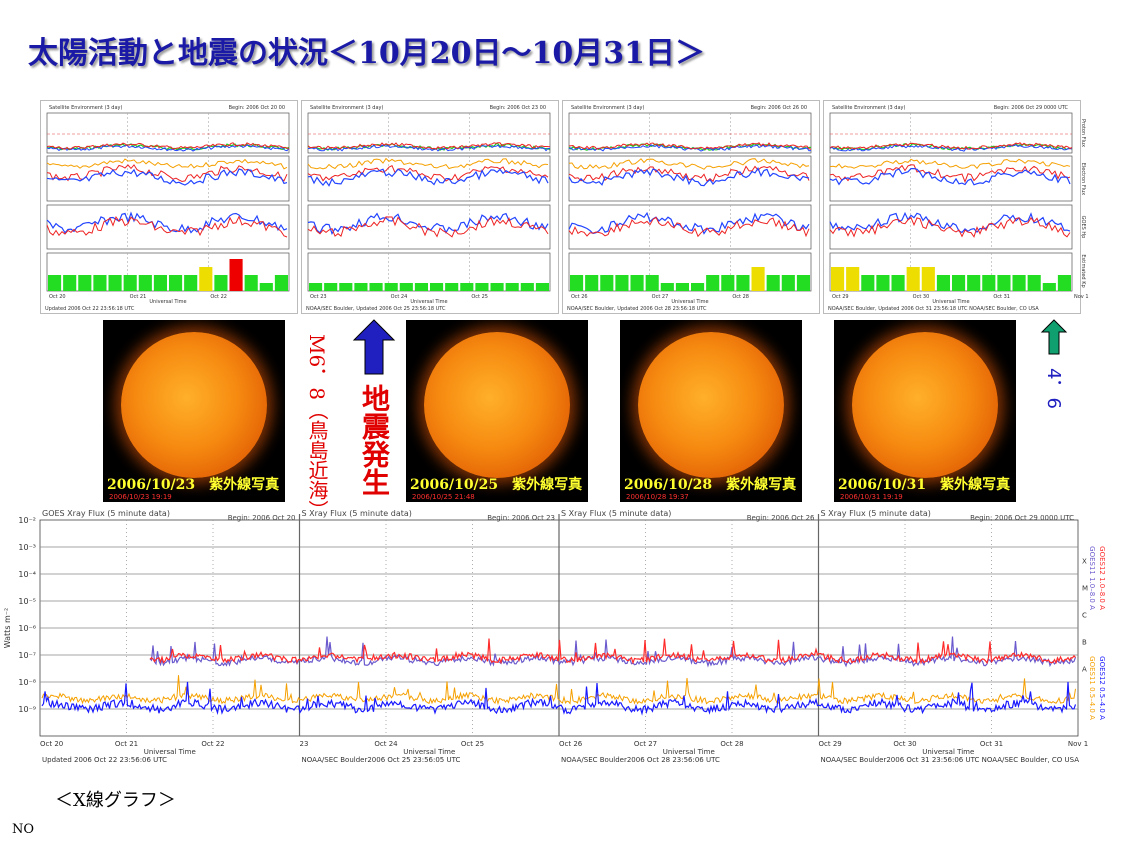  What do you see at coordinates (925, 405) in the screenshot?
I see `sun-disc` at bounding box center [925, 405].